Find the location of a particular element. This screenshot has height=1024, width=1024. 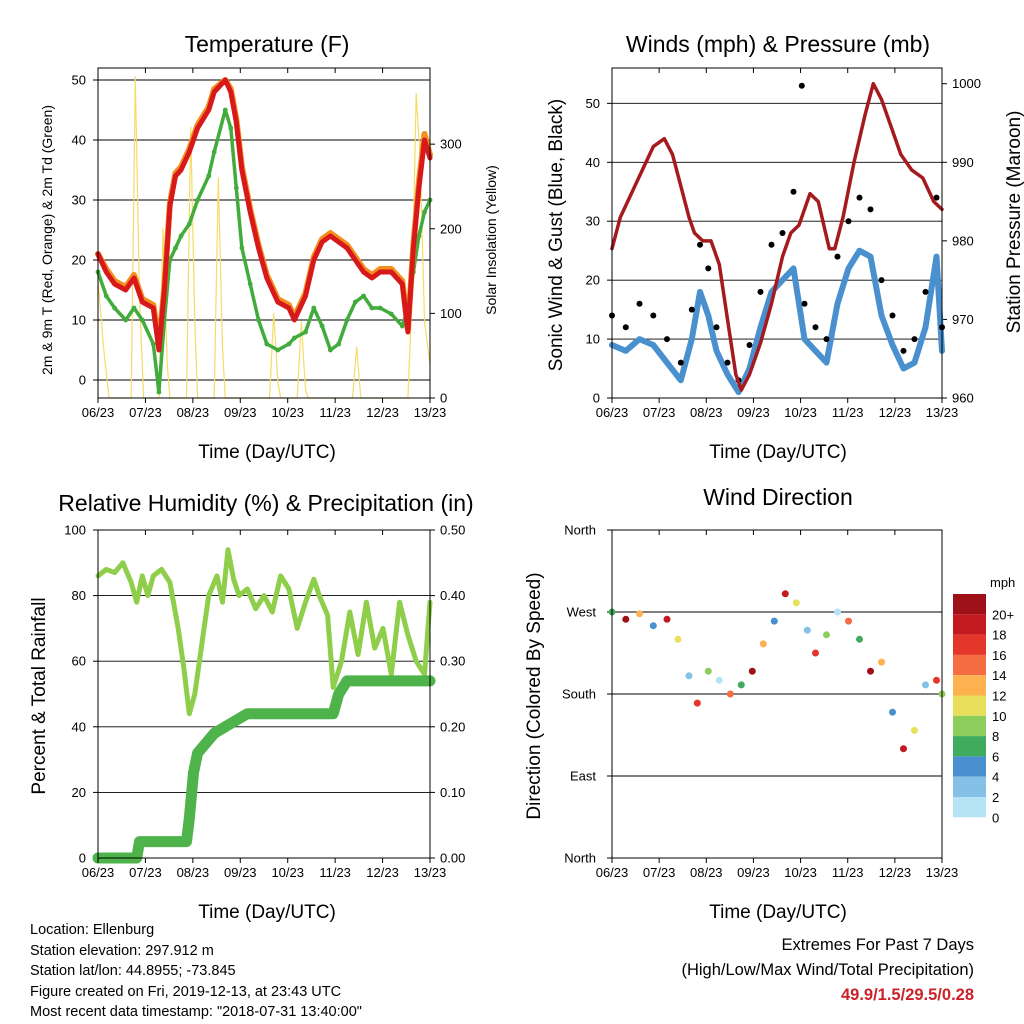

temperature-y2-tick-label: 300 is located at coordinates (451, 144).